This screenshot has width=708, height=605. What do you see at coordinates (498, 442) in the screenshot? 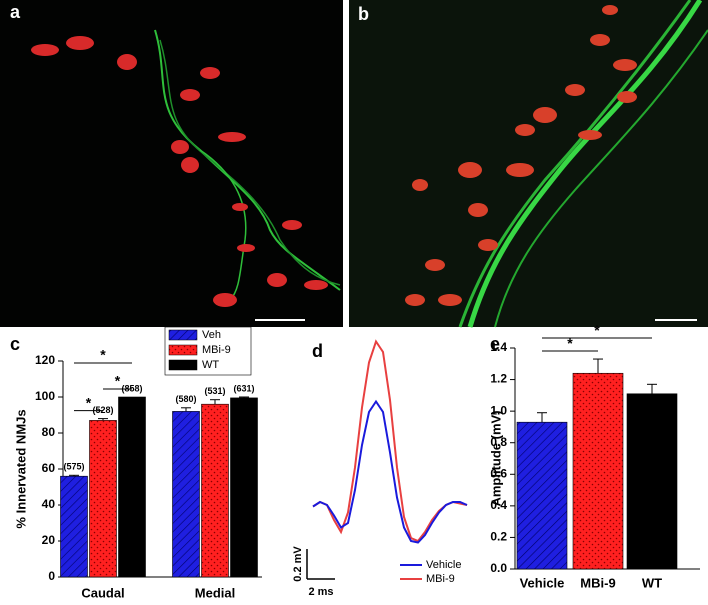
I see `y-tick-label: 0.8` at bounding box center [498, 442].